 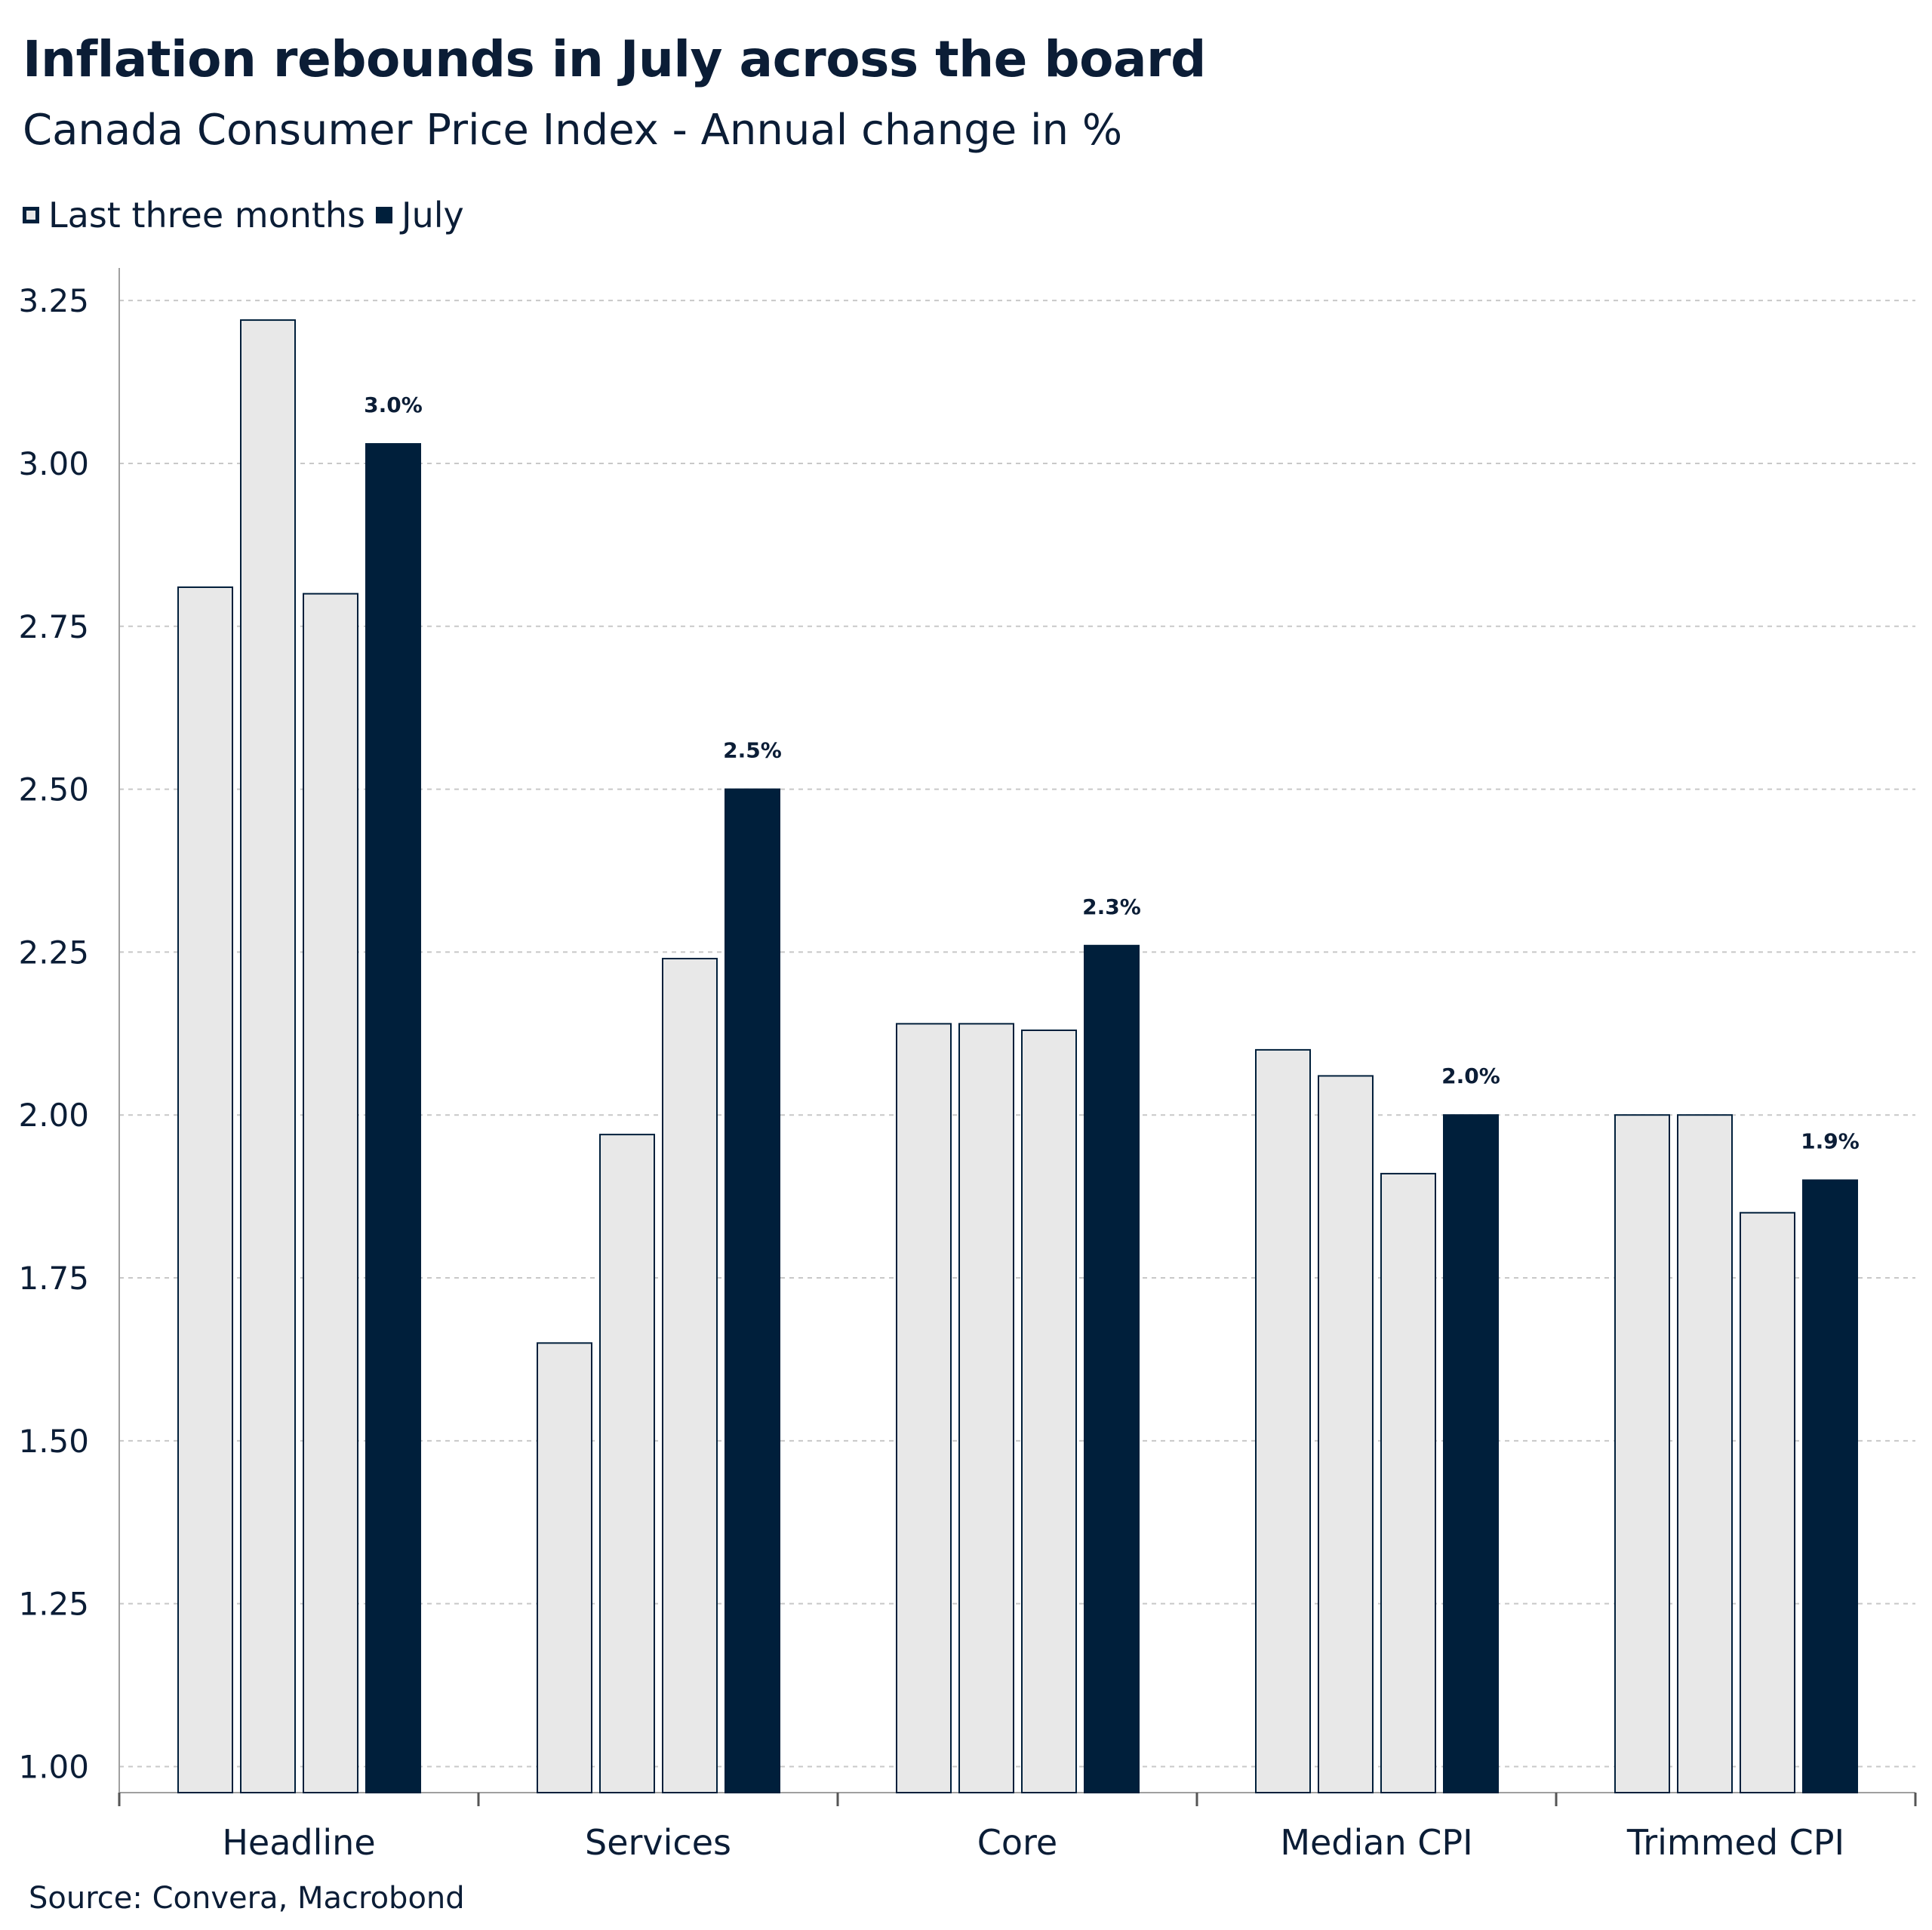 What do you see at coordinates (298, 1843) in the screenshot?
I see `x-category-label: Headline` at bounding box center [298, 1843].